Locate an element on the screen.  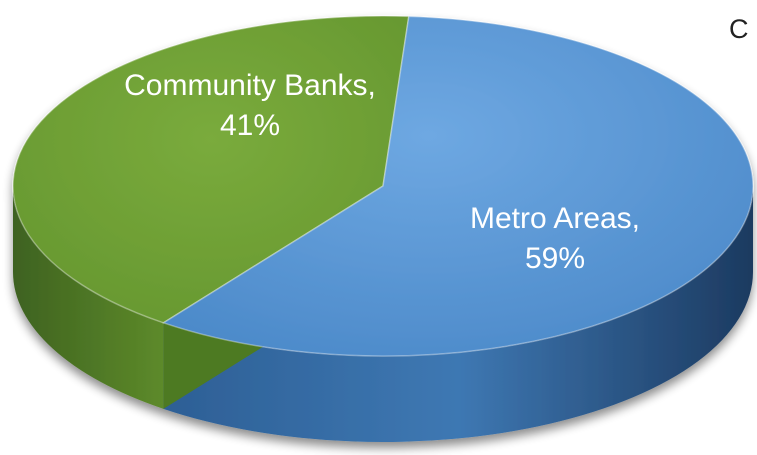
metro-areas-label: Metro Areas, 59% is located at coordinates (555, 238).